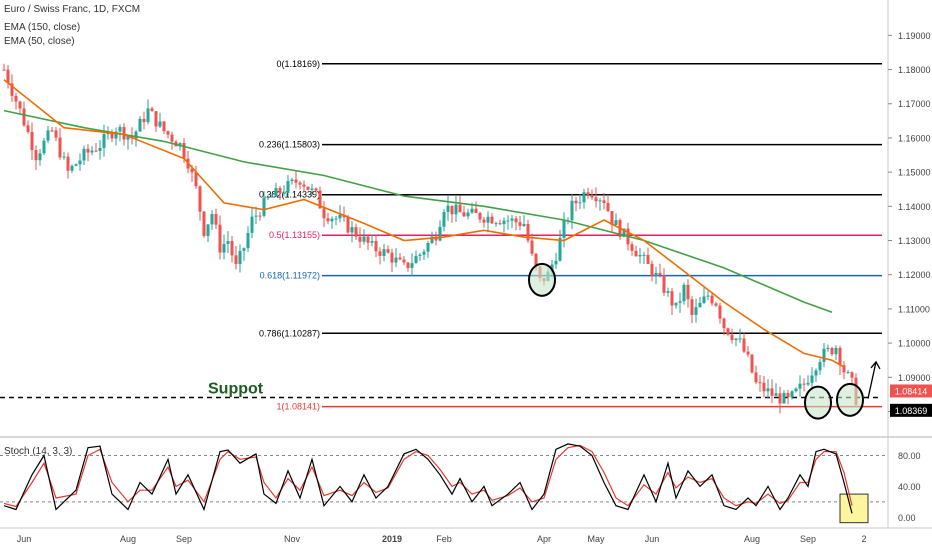 The image size is (932, 550). I want to click on symbol-label: Euro / Swiss Franc, 1D, FXCM, so click(72, 10).